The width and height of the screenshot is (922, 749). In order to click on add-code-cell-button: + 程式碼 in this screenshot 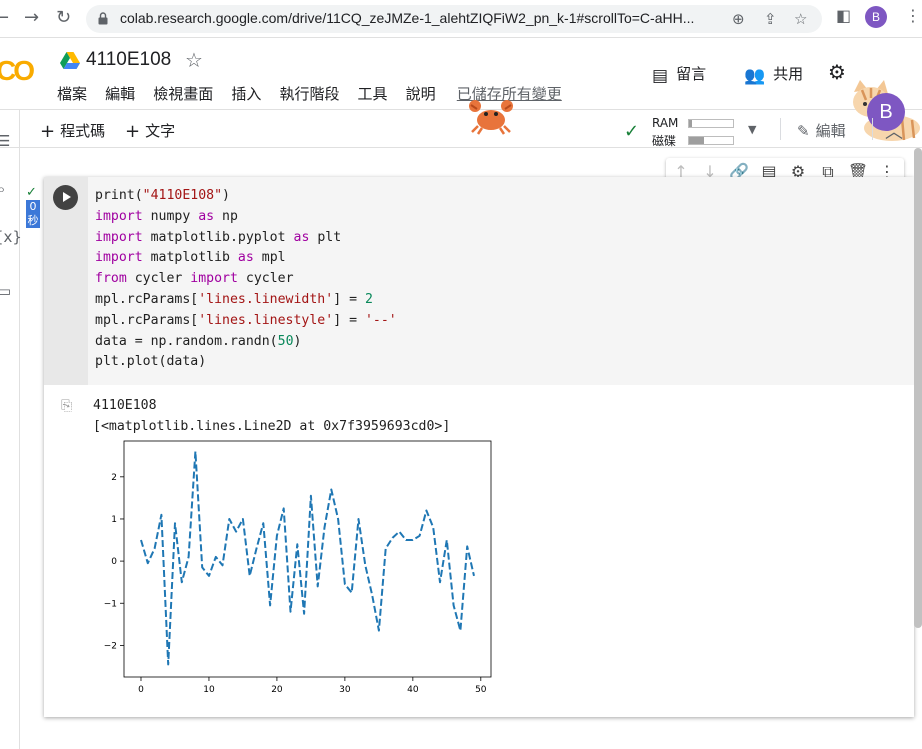, I will do `click(72, 131)`.